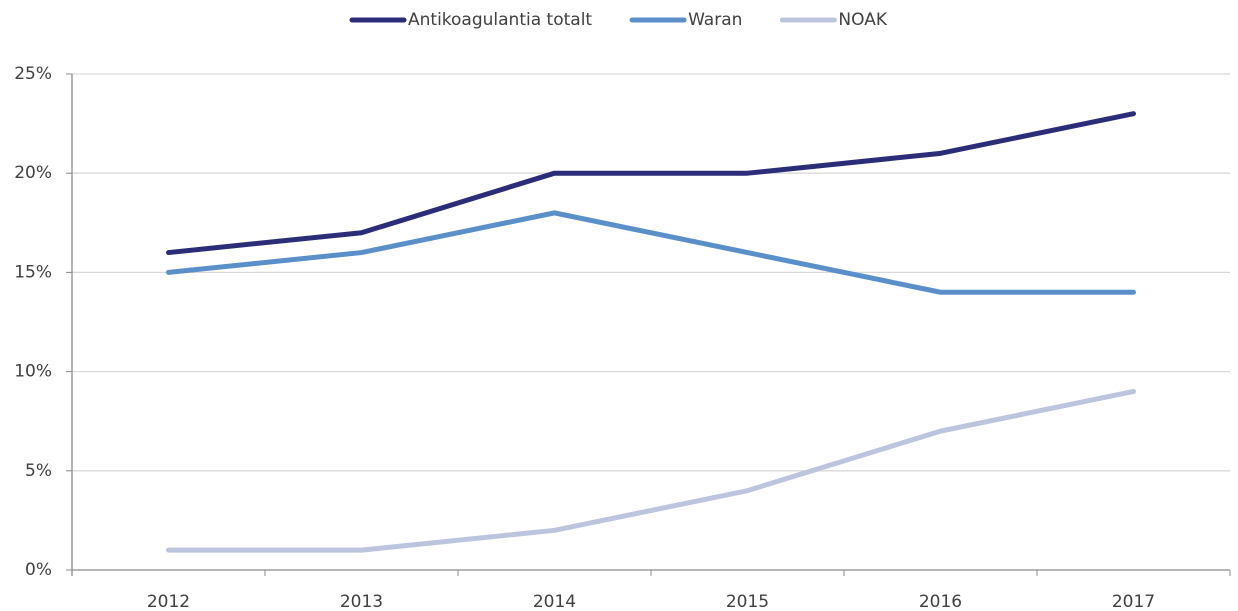  What do you see at coordinates (651, 252) in the screenshot?
I see `data-line` at bounding box center [651, 252].